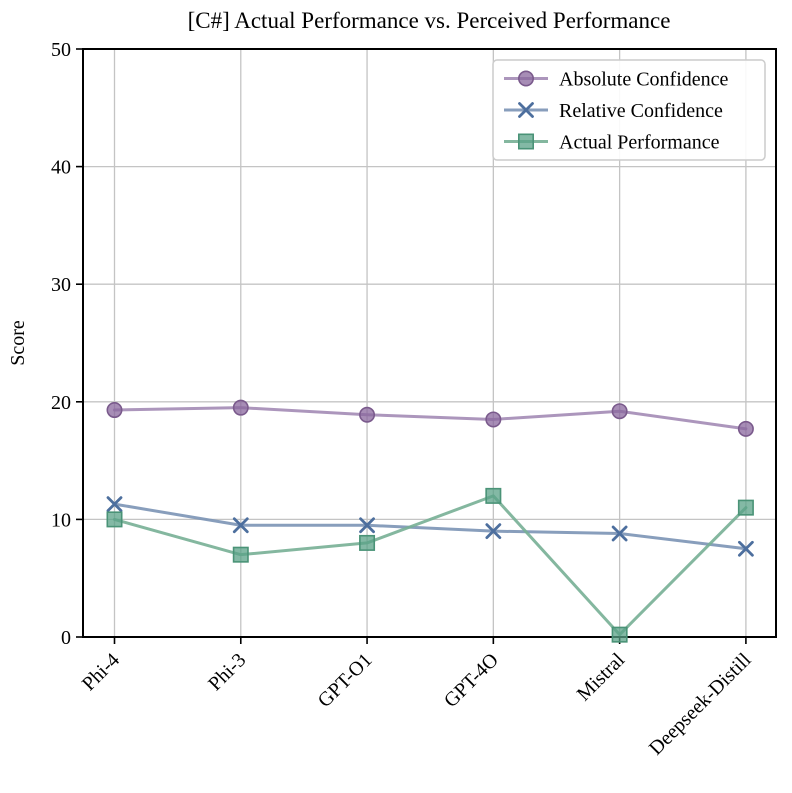 This screenshot has width=792, height=793. I want to click on legend-frame, so click(629, 110).